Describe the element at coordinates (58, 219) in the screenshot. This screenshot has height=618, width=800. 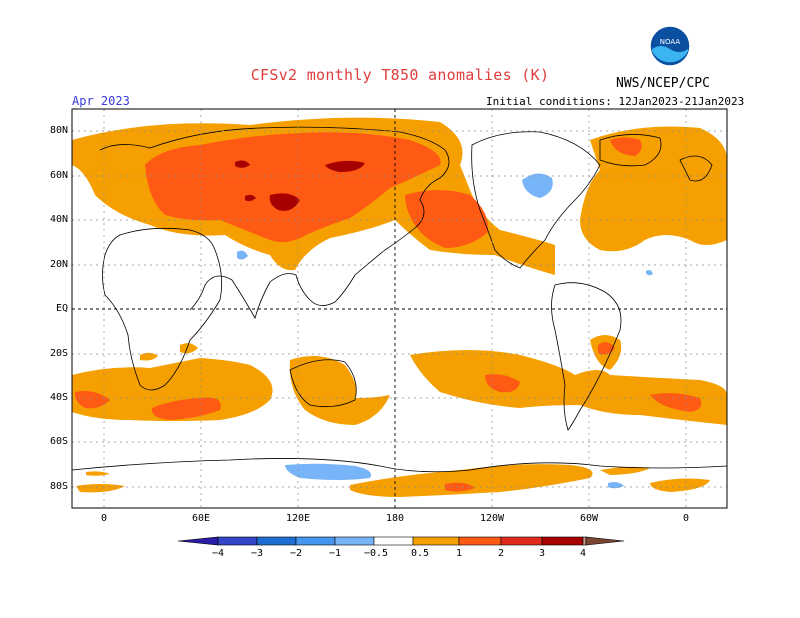
I see `lat-label: 40N` at that location.